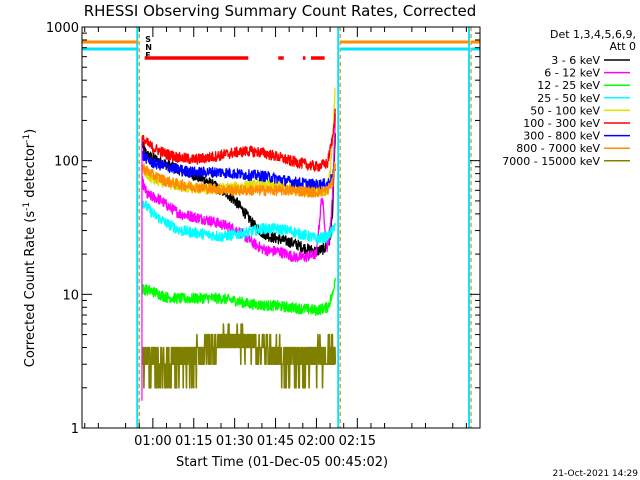 This screenshot has width=640, height=480. Describe the element at coordinates (70, 295) in the screenshot. I see `y-tick-label: 10` at that location.